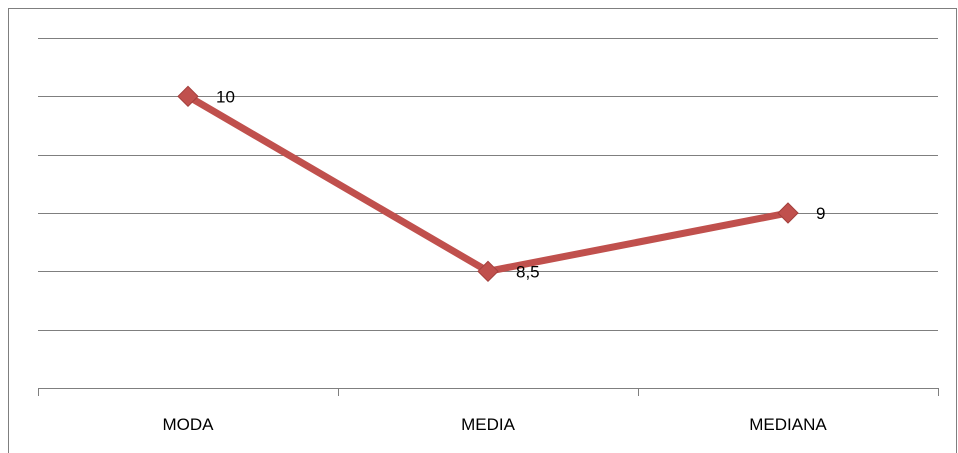 The width and height of the screenshot is (958, 453). I want to click on data-label: 9, so click(820, 213).